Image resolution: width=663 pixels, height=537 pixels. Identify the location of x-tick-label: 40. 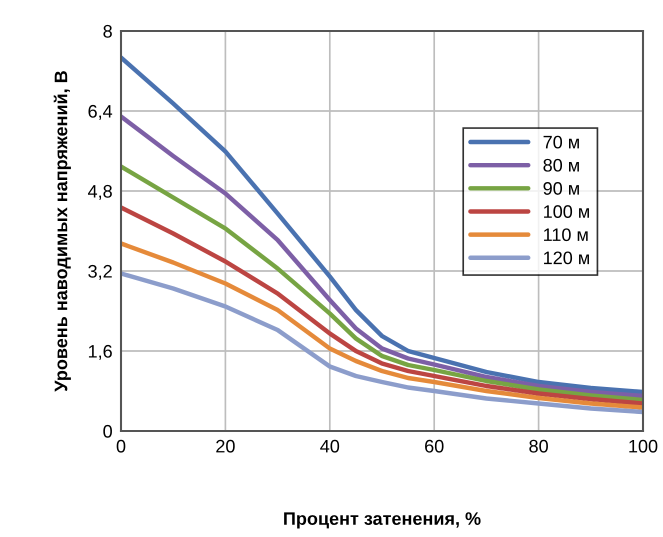
(330, 446).